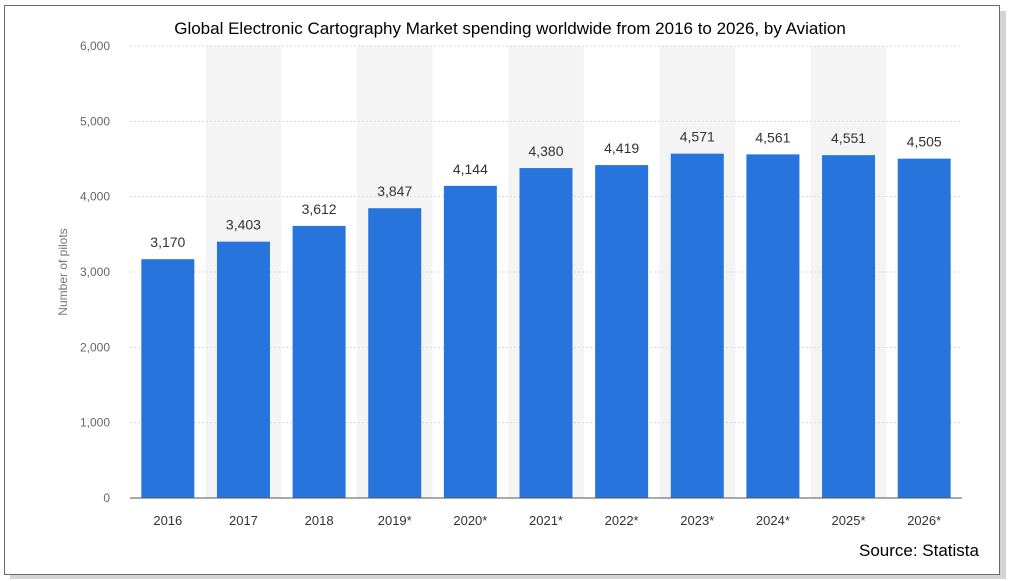 The width and height of the screenshot is (1013, 581). What do you see at coordinates (319, 209) in the screenshot?
I see `data-label: 3,612` at bounding box center [319, 209].